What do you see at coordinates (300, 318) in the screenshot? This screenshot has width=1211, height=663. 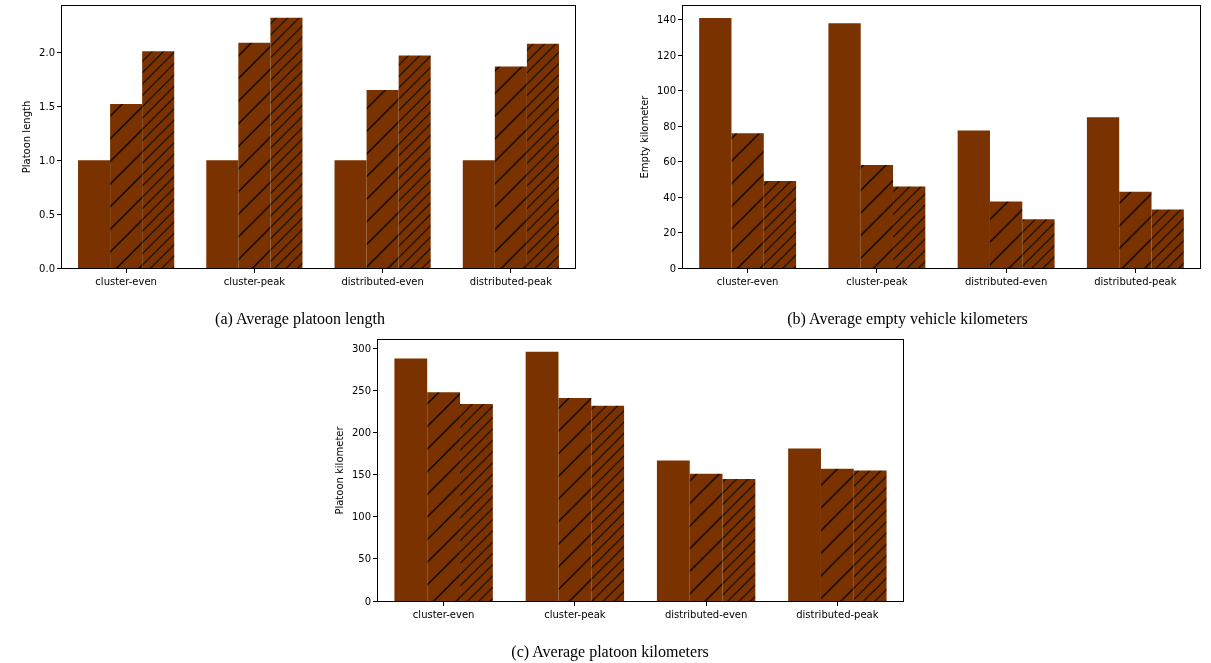 I see `text: (a) Average platoon length` at bounding box center [300, 318].